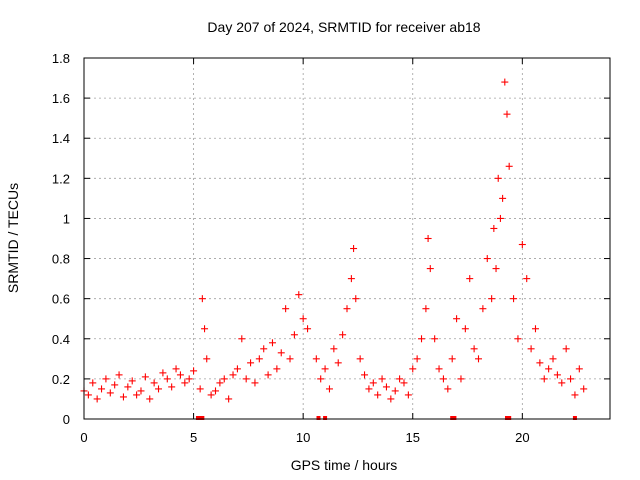 This screenshot has width=640, height=480. I want to click on x-tick-label: 5, so click(193, 437).